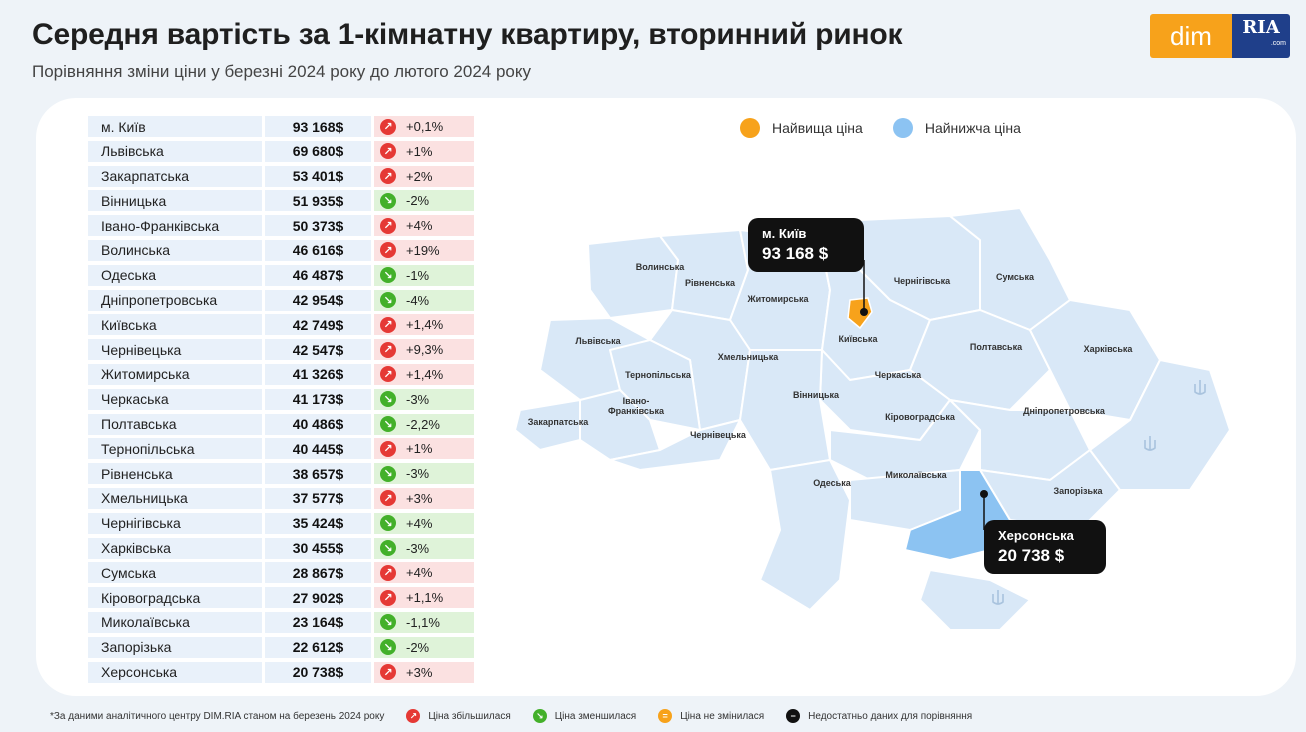 The height and width of the screenshot is (732, 1306). What do you see at coordinates (777, 299) in the screenshot?
I see `map-label: Житомирська` at bounding box center [777, 299].